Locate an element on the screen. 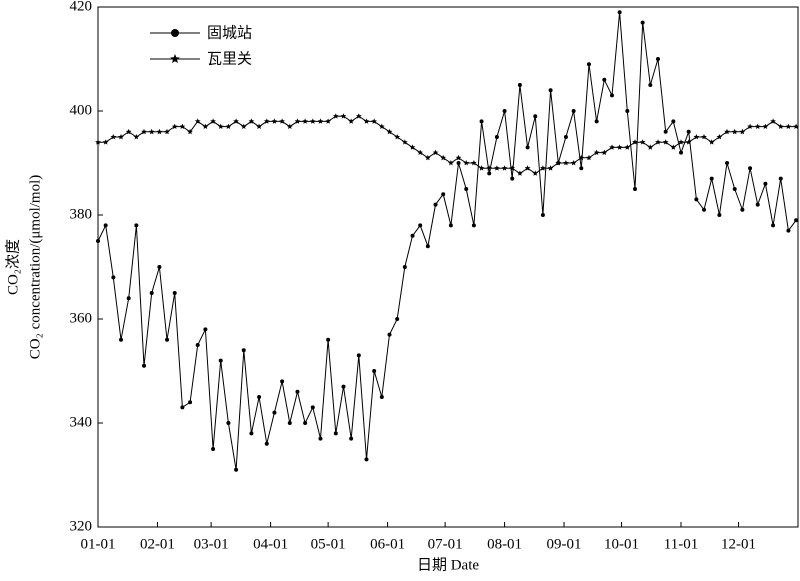 The width and height of the screenshot is (800, 581). legend-label: 瓦里关 is located at coordinates (229, 59).